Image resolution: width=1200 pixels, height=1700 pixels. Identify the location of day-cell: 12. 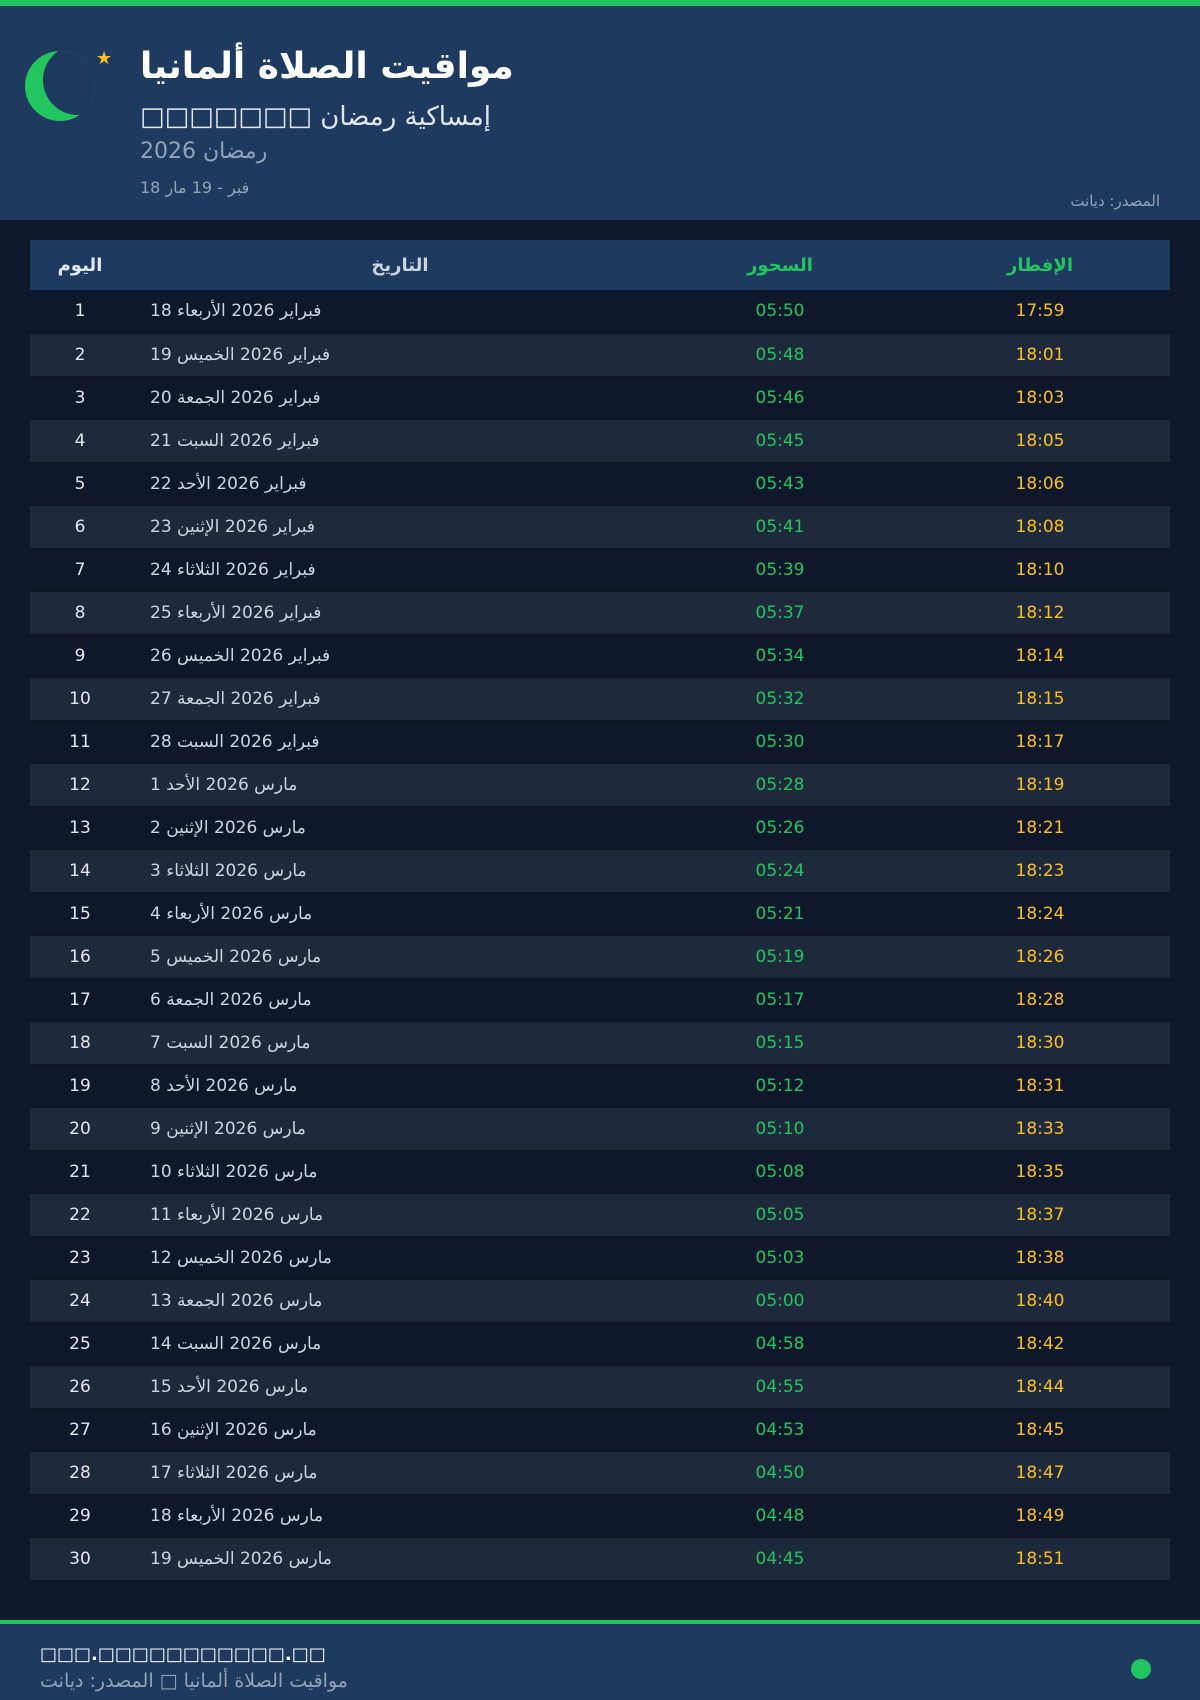
(80, 785).